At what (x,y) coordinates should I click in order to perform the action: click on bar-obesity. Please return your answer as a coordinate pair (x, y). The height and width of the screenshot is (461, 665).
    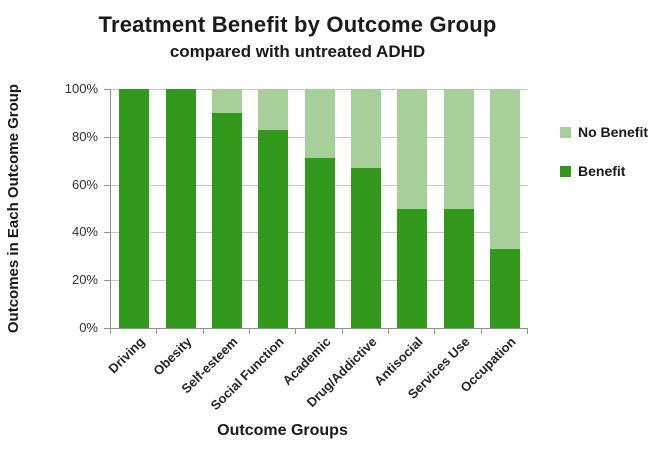
    Looking at the image, I should click on (180, 208).